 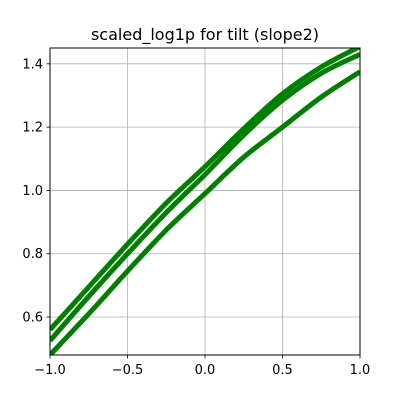 I want to click on x-tick-label: 0.5, so click(x=282, y=370).